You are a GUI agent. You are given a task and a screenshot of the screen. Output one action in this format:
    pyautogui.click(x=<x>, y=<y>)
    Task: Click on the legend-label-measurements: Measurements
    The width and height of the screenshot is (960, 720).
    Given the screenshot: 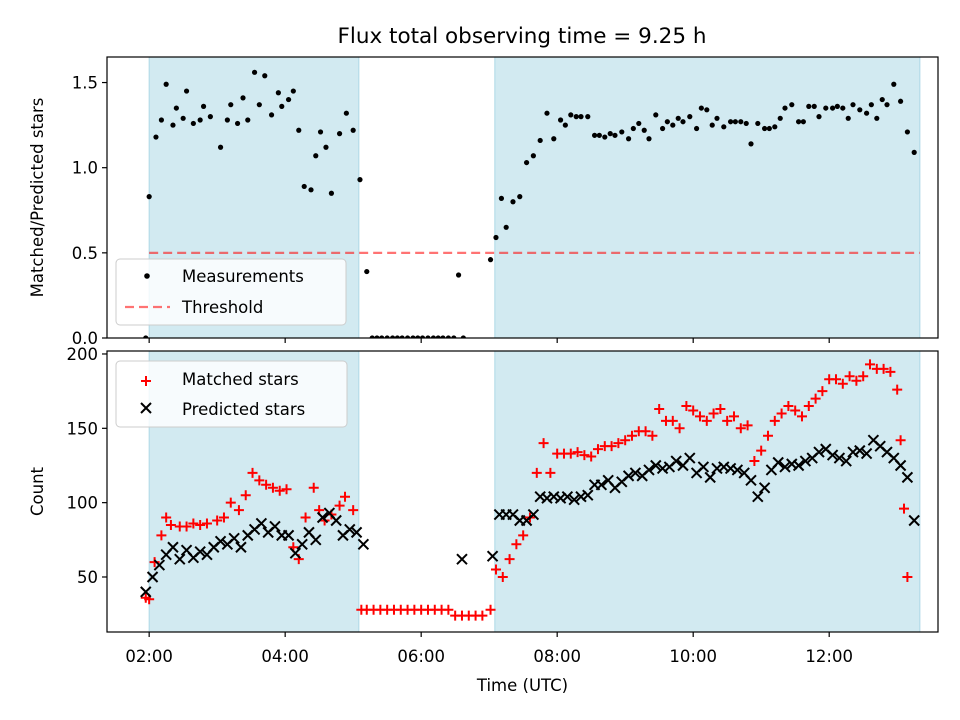 What is the action you would take?
    pyautogui.click(x=243, y=276)
    